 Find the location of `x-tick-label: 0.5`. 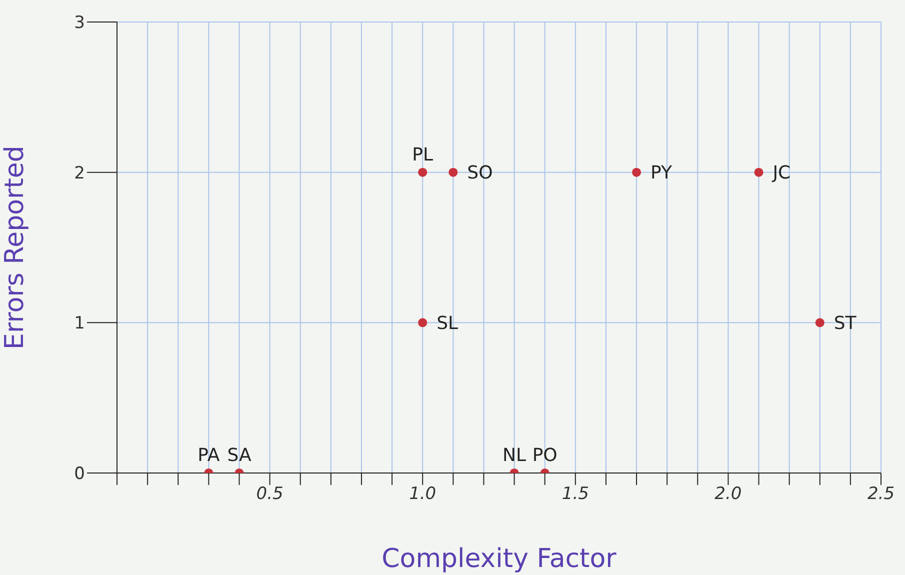

x-tick-label: 0.5 is located at coordinates (270, 494).